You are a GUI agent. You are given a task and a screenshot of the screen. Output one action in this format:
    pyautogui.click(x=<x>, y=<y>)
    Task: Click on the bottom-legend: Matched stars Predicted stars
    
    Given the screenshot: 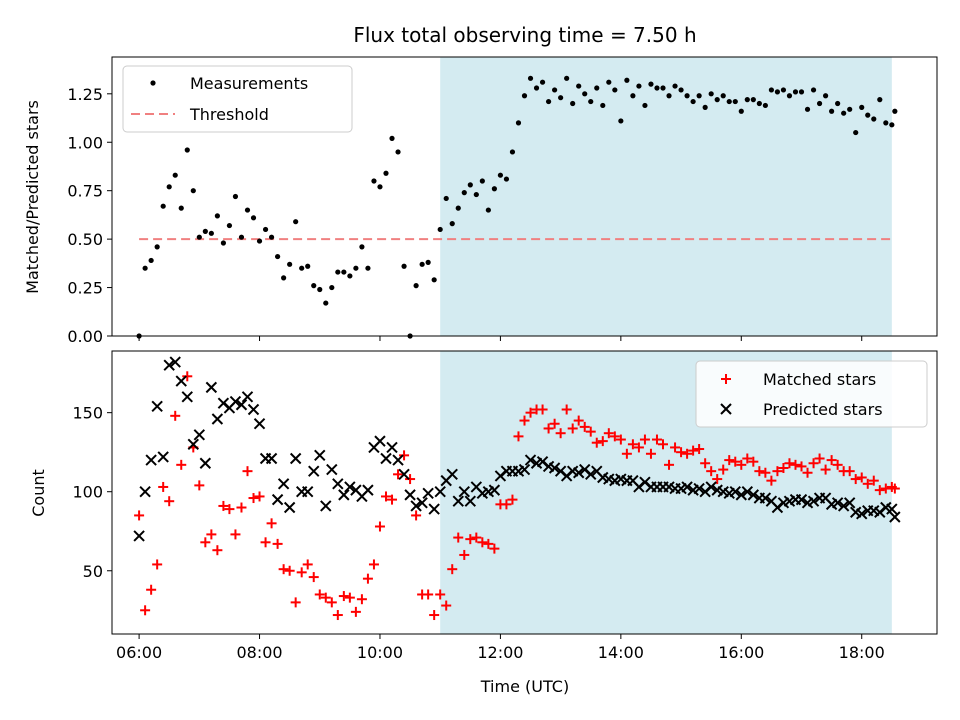 What is the action you would take?
    pyautogui.click(x=811, y=394)
    